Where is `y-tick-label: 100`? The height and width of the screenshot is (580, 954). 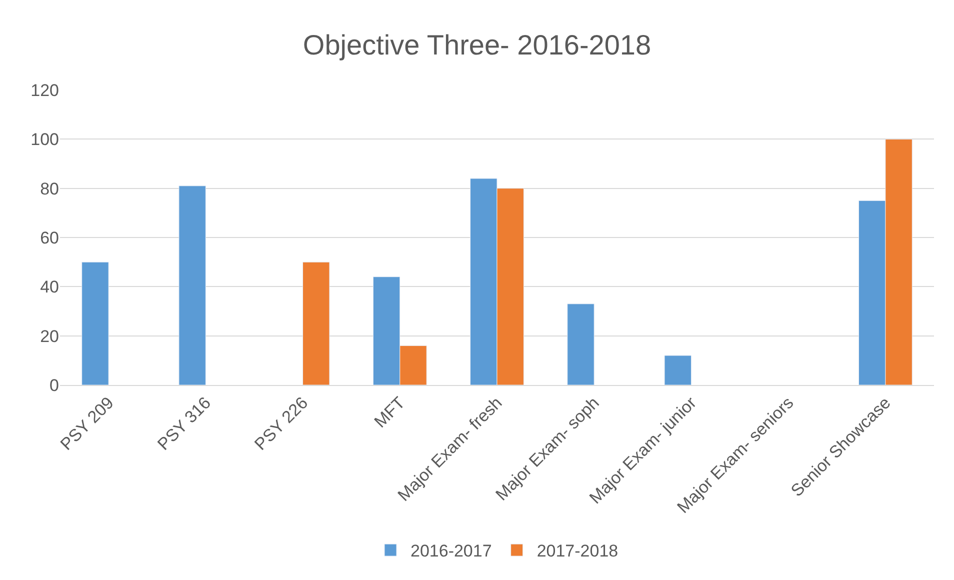
y-tick-label: 100 is located at coordinates (44, 140).